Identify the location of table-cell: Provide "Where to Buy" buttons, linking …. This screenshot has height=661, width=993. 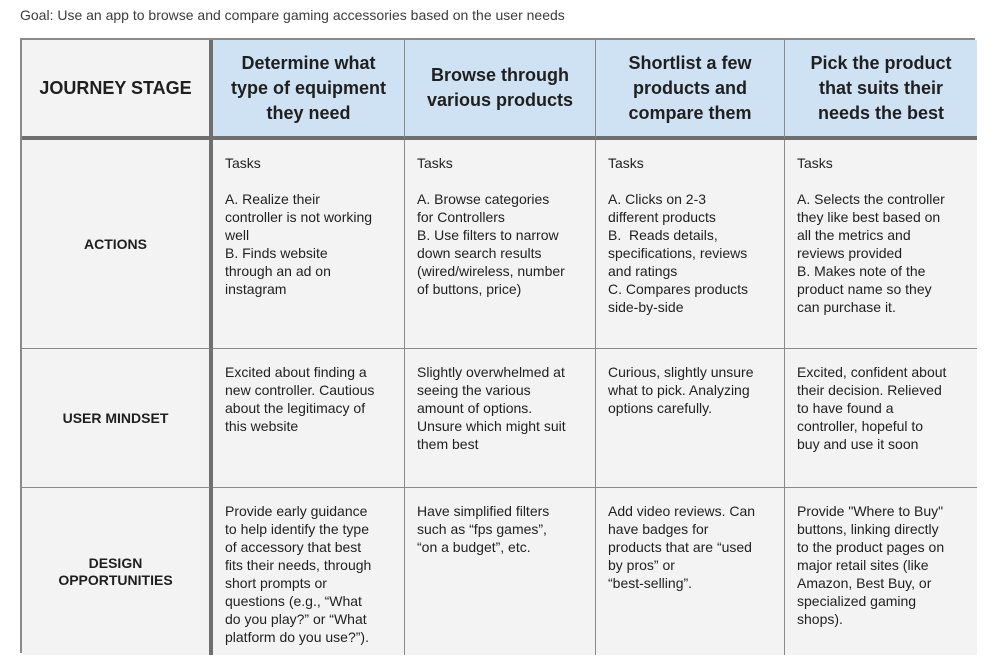
(881, 571).